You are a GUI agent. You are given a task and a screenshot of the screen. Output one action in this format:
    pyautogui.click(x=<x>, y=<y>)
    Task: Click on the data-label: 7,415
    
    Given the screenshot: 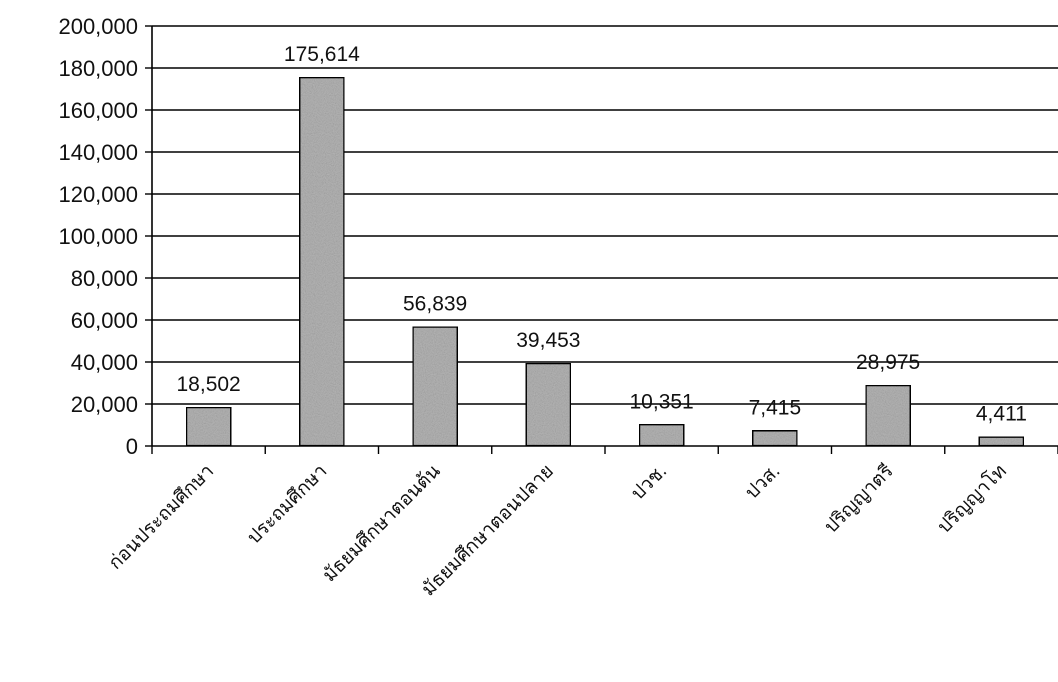 What is the action you would take?
    pyautogui.click(x=775, y=407)
    